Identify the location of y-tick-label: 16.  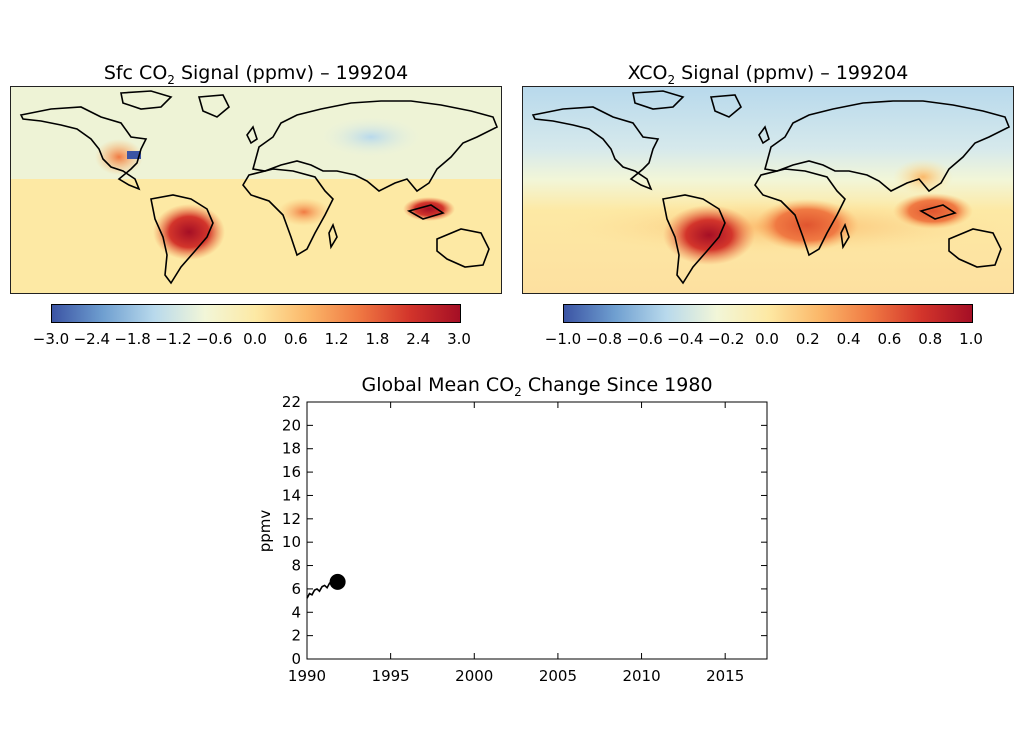
(291, 472).